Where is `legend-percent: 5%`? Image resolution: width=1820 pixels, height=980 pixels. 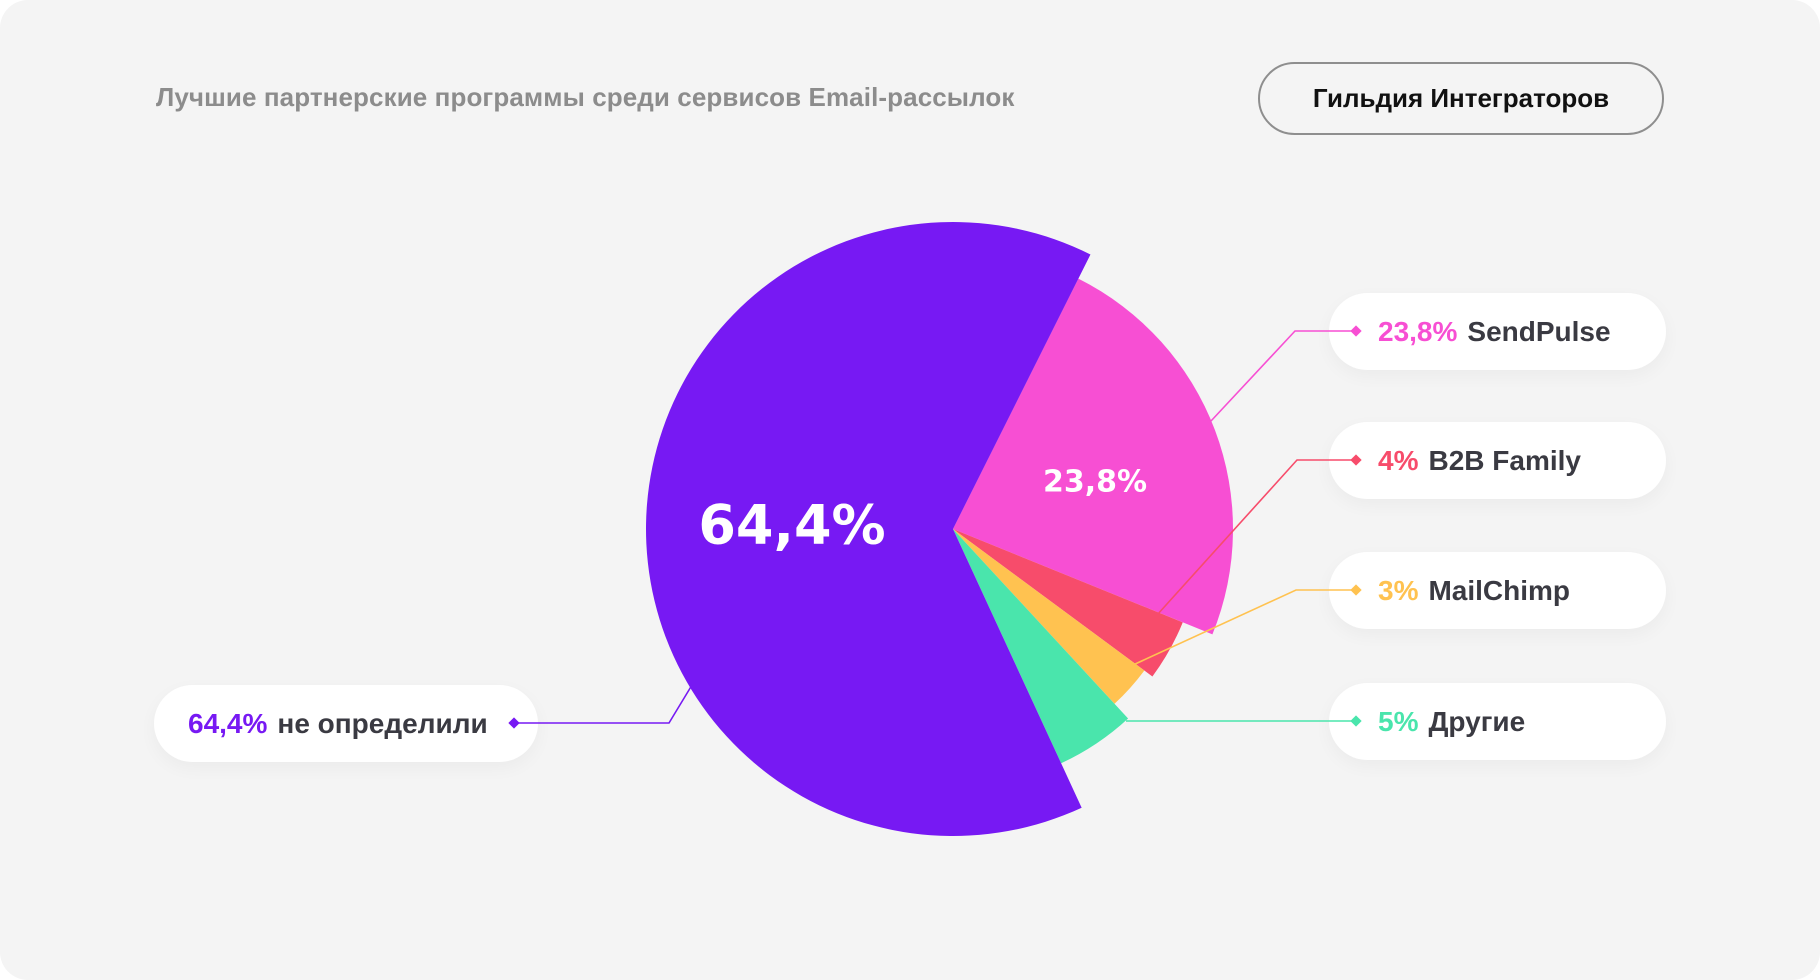 legend-percent: 5% is located at coordinates (1398, 721).